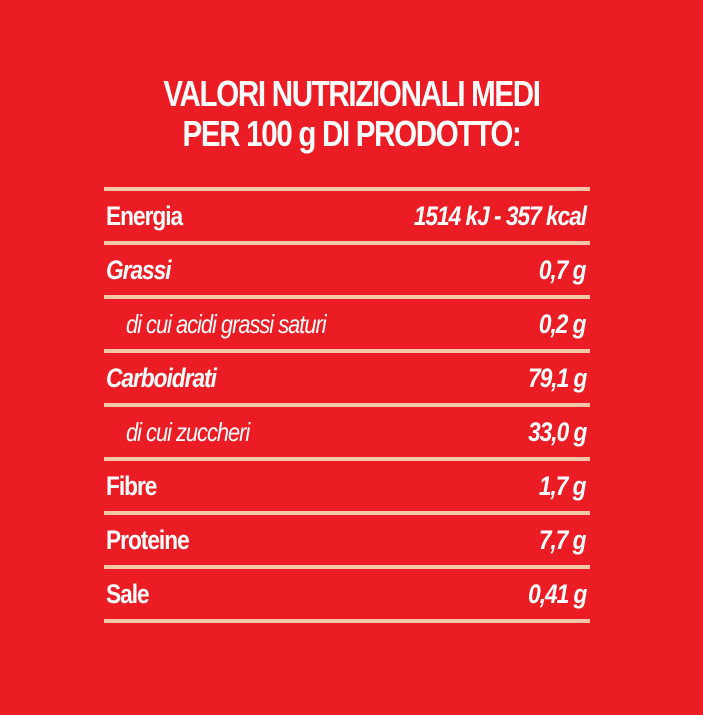 The image size is (703, 715). Describe the element at coordinates (347, 486) in the screenshot. I see `row-fibre: Fibre 1,7 g` at that location.